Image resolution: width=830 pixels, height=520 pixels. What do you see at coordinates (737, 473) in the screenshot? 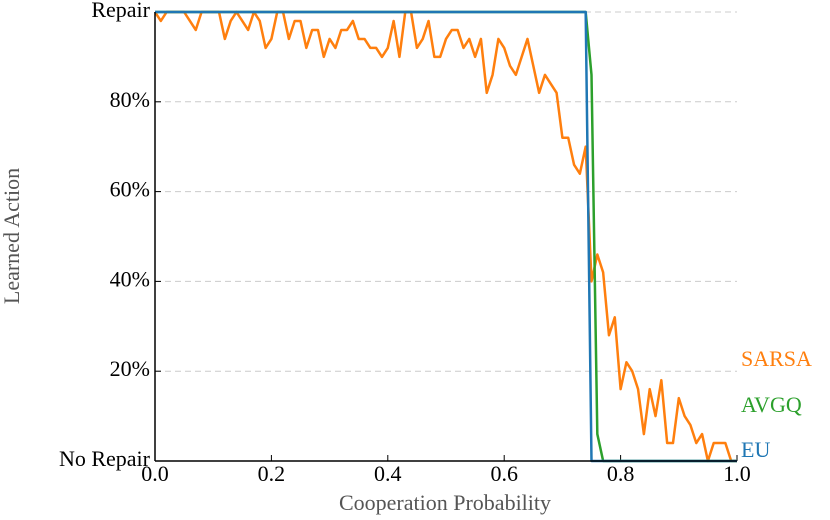
I see `x-tick-label: 1.0` at bounding box center [737, 473].